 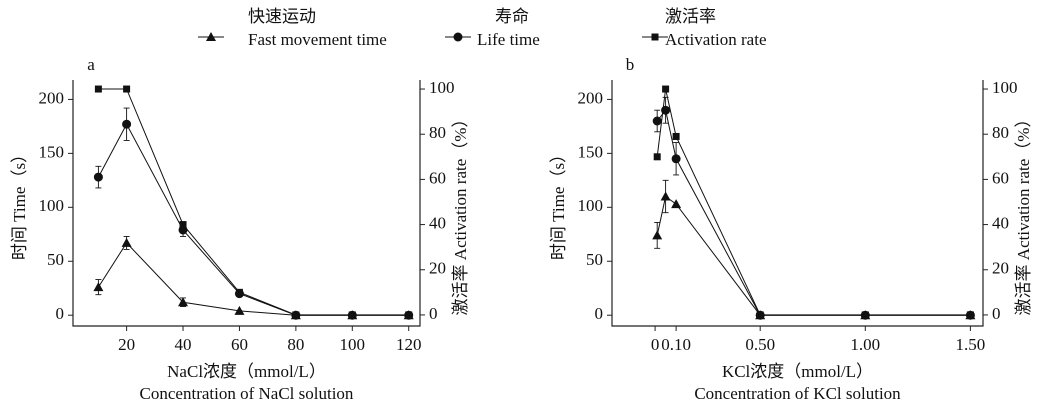 What do you see at coordinates (655, 344) in the screenshot?
I see `x-tick-label: 0` at bounding box center [655, 344].